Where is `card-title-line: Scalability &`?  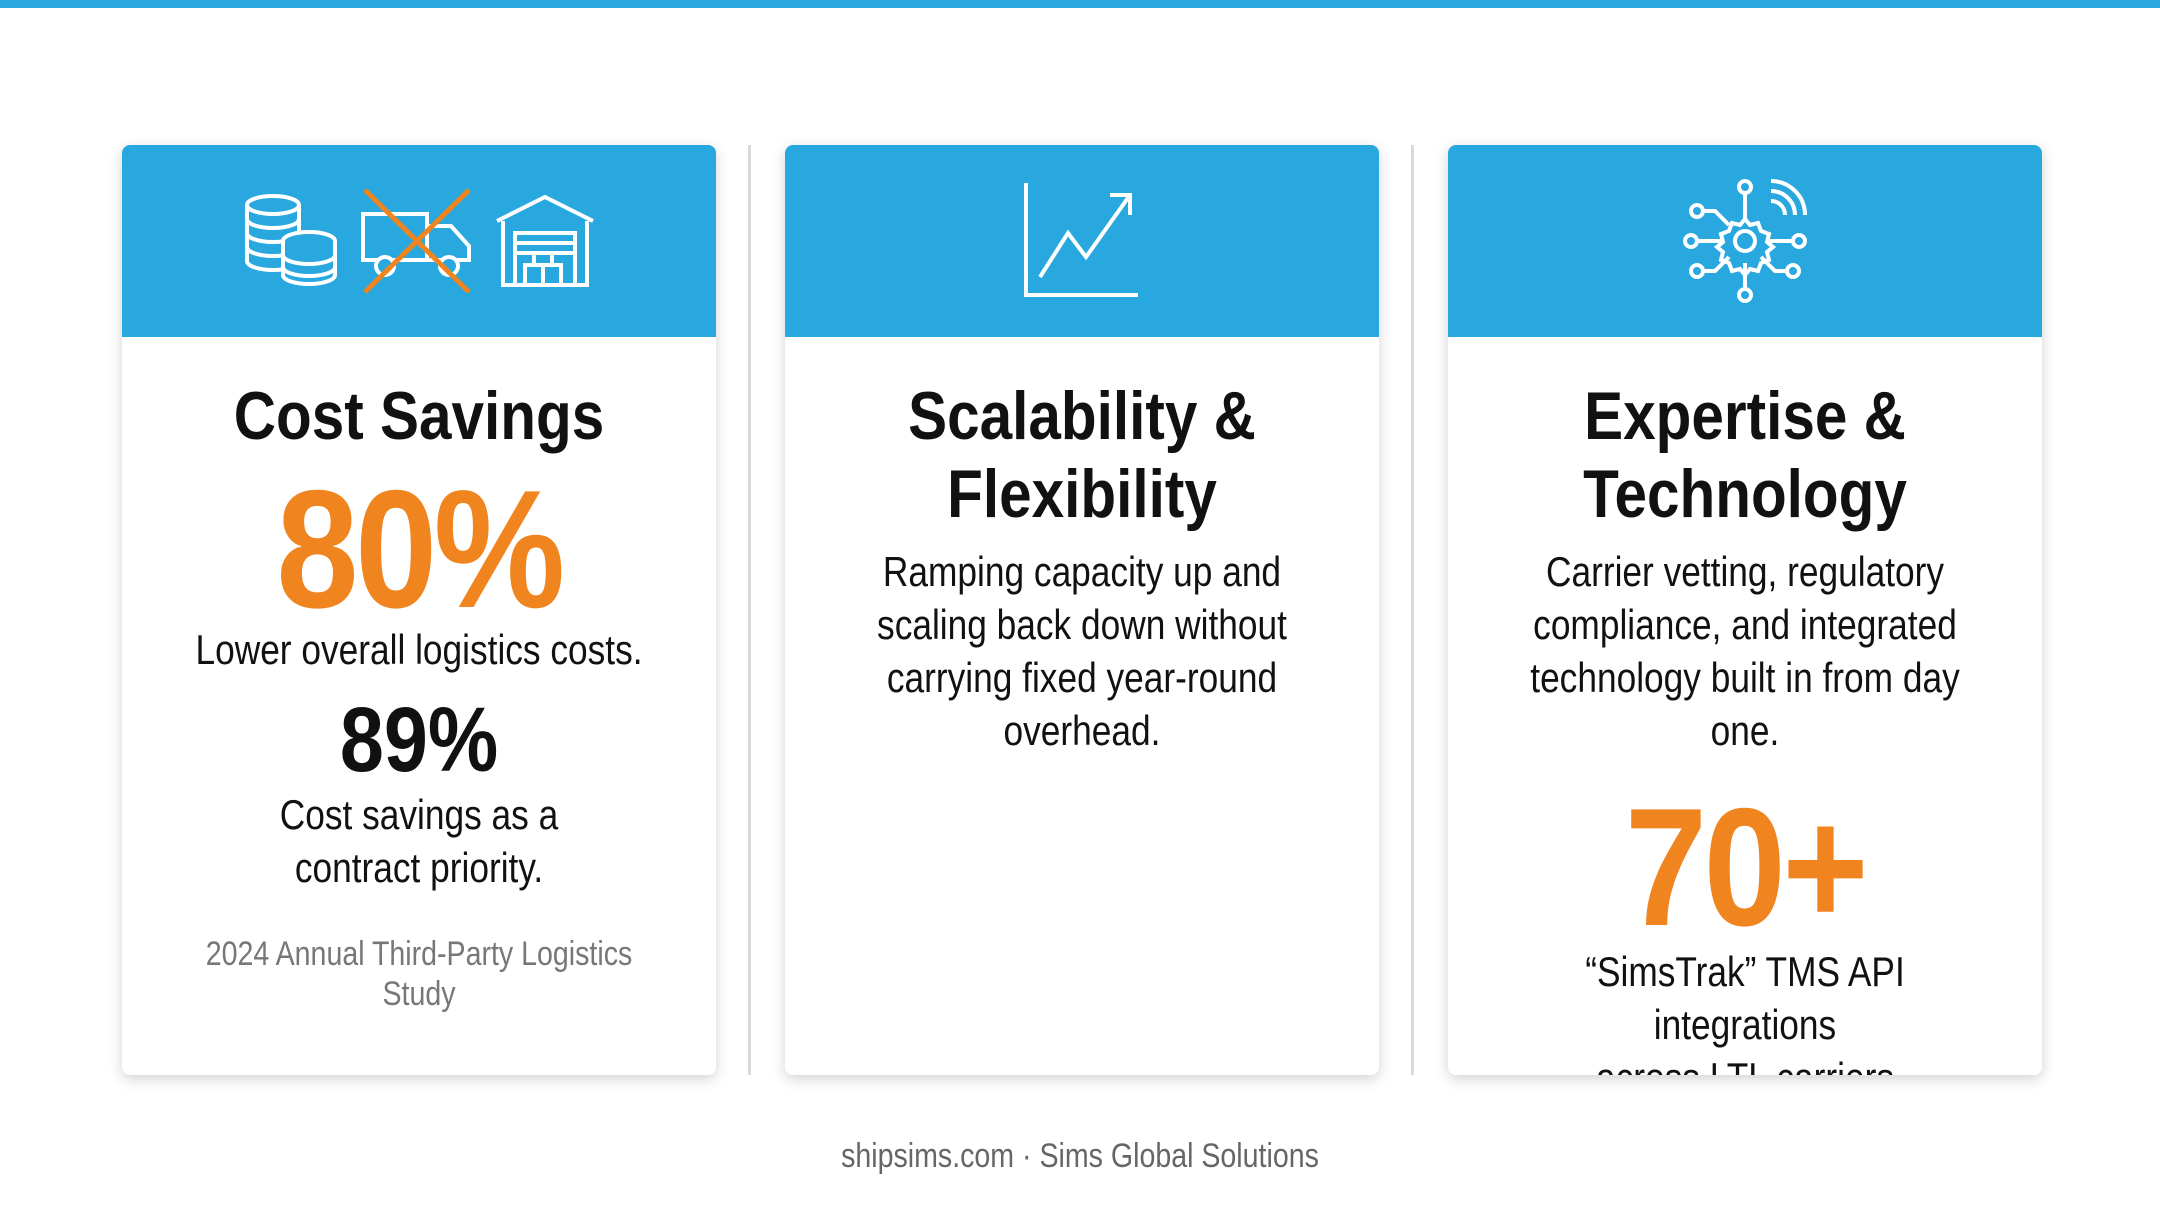 card-title-line: Scalability & is located at coordinates (1082, 416).